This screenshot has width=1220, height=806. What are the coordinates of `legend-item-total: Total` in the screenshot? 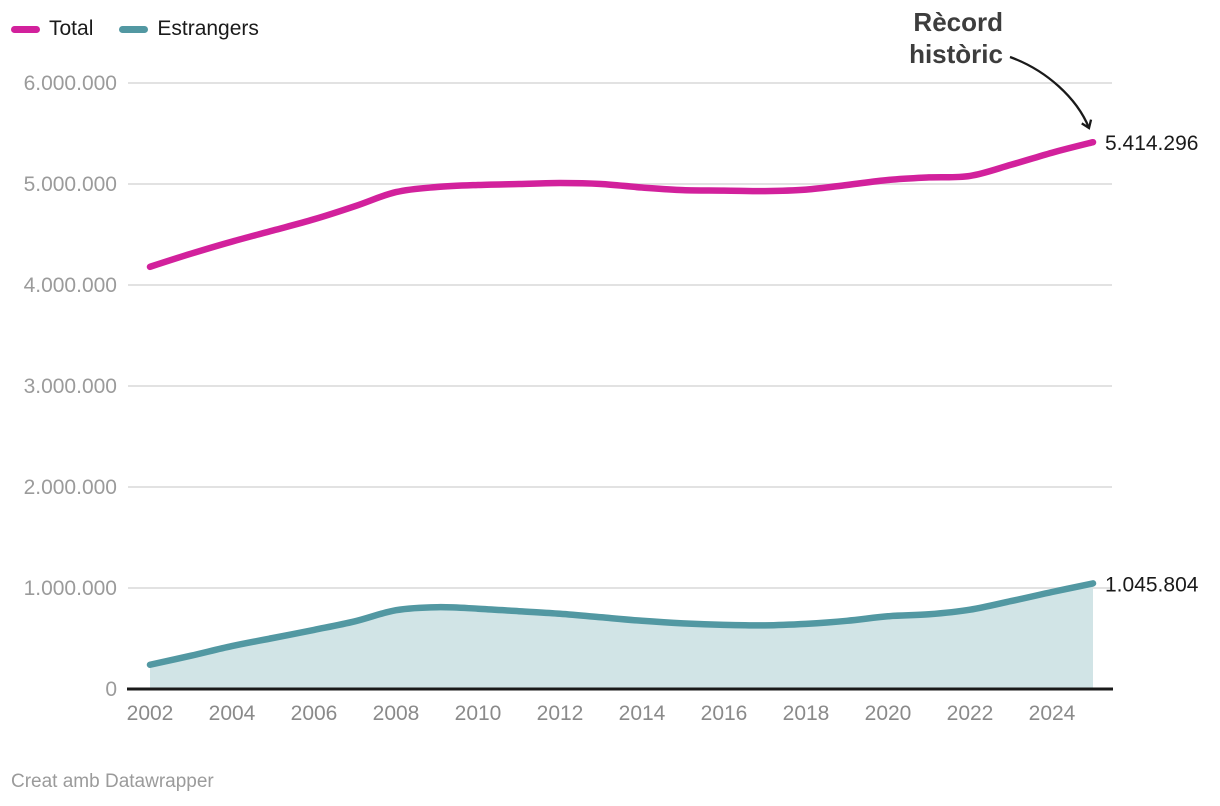 It's located at (52, 29).